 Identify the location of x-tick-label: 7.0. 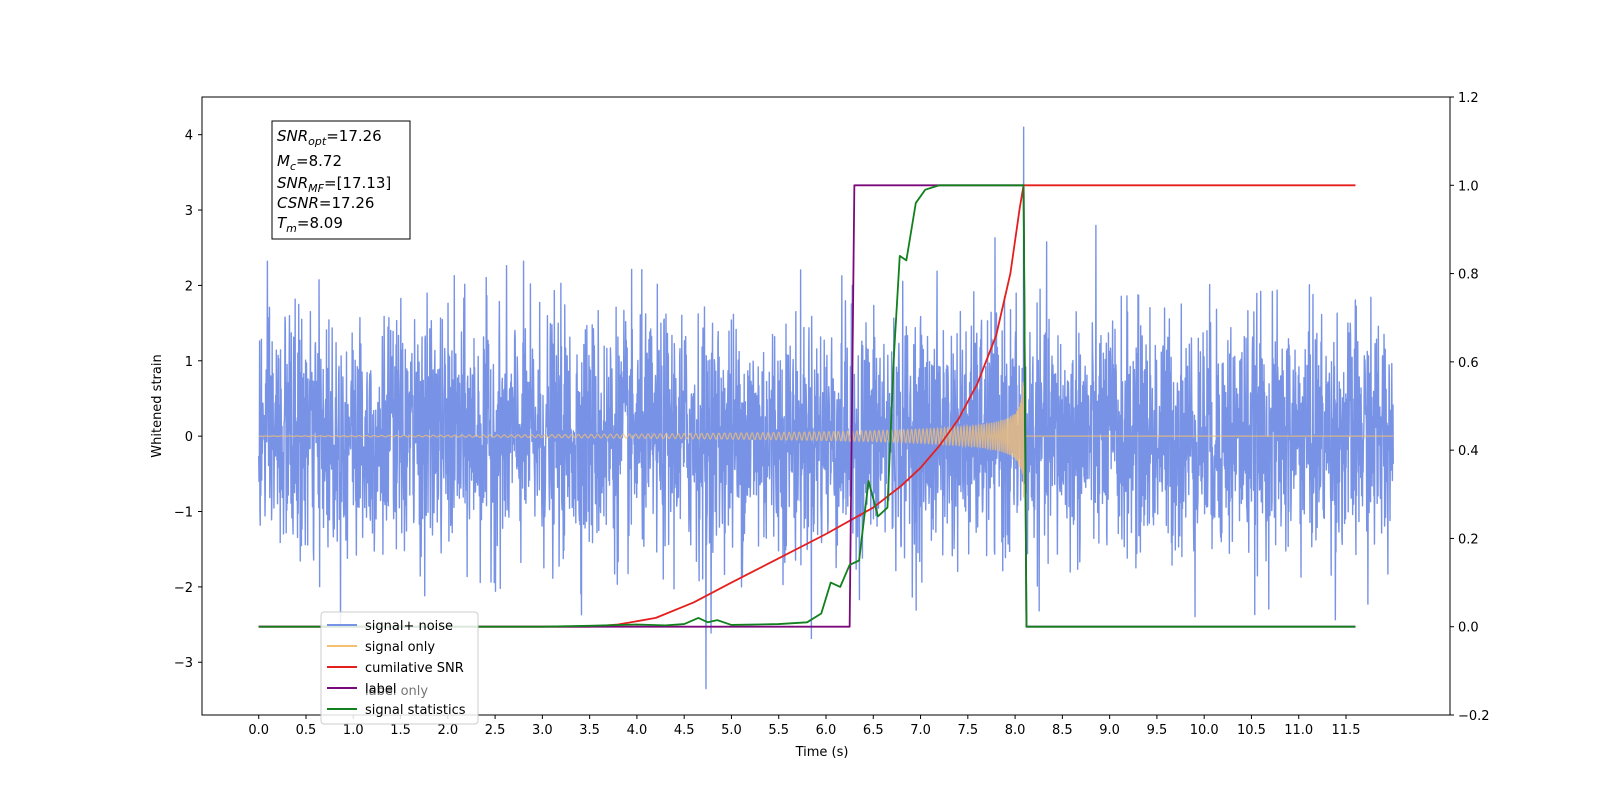
(920, 730).